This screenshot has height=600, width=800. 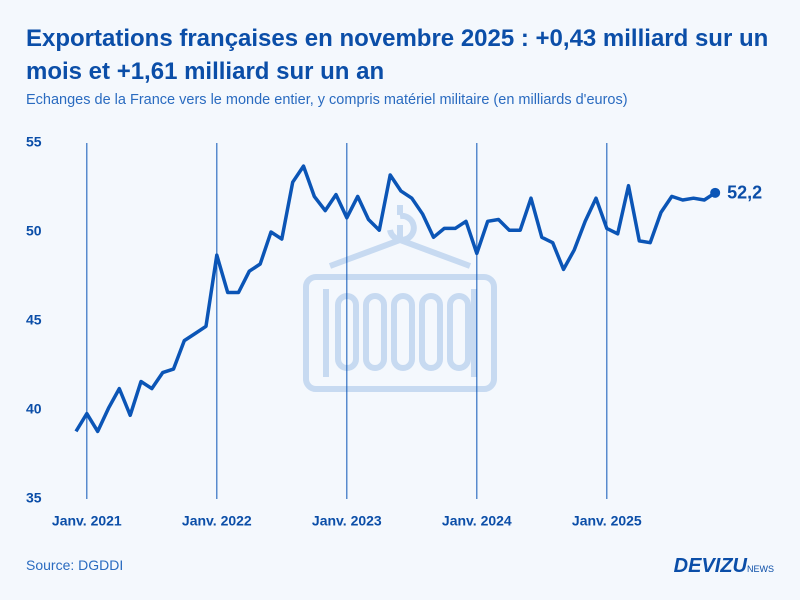 I want to click on brand-name: DEVIZU, so click(x=710, y=566).